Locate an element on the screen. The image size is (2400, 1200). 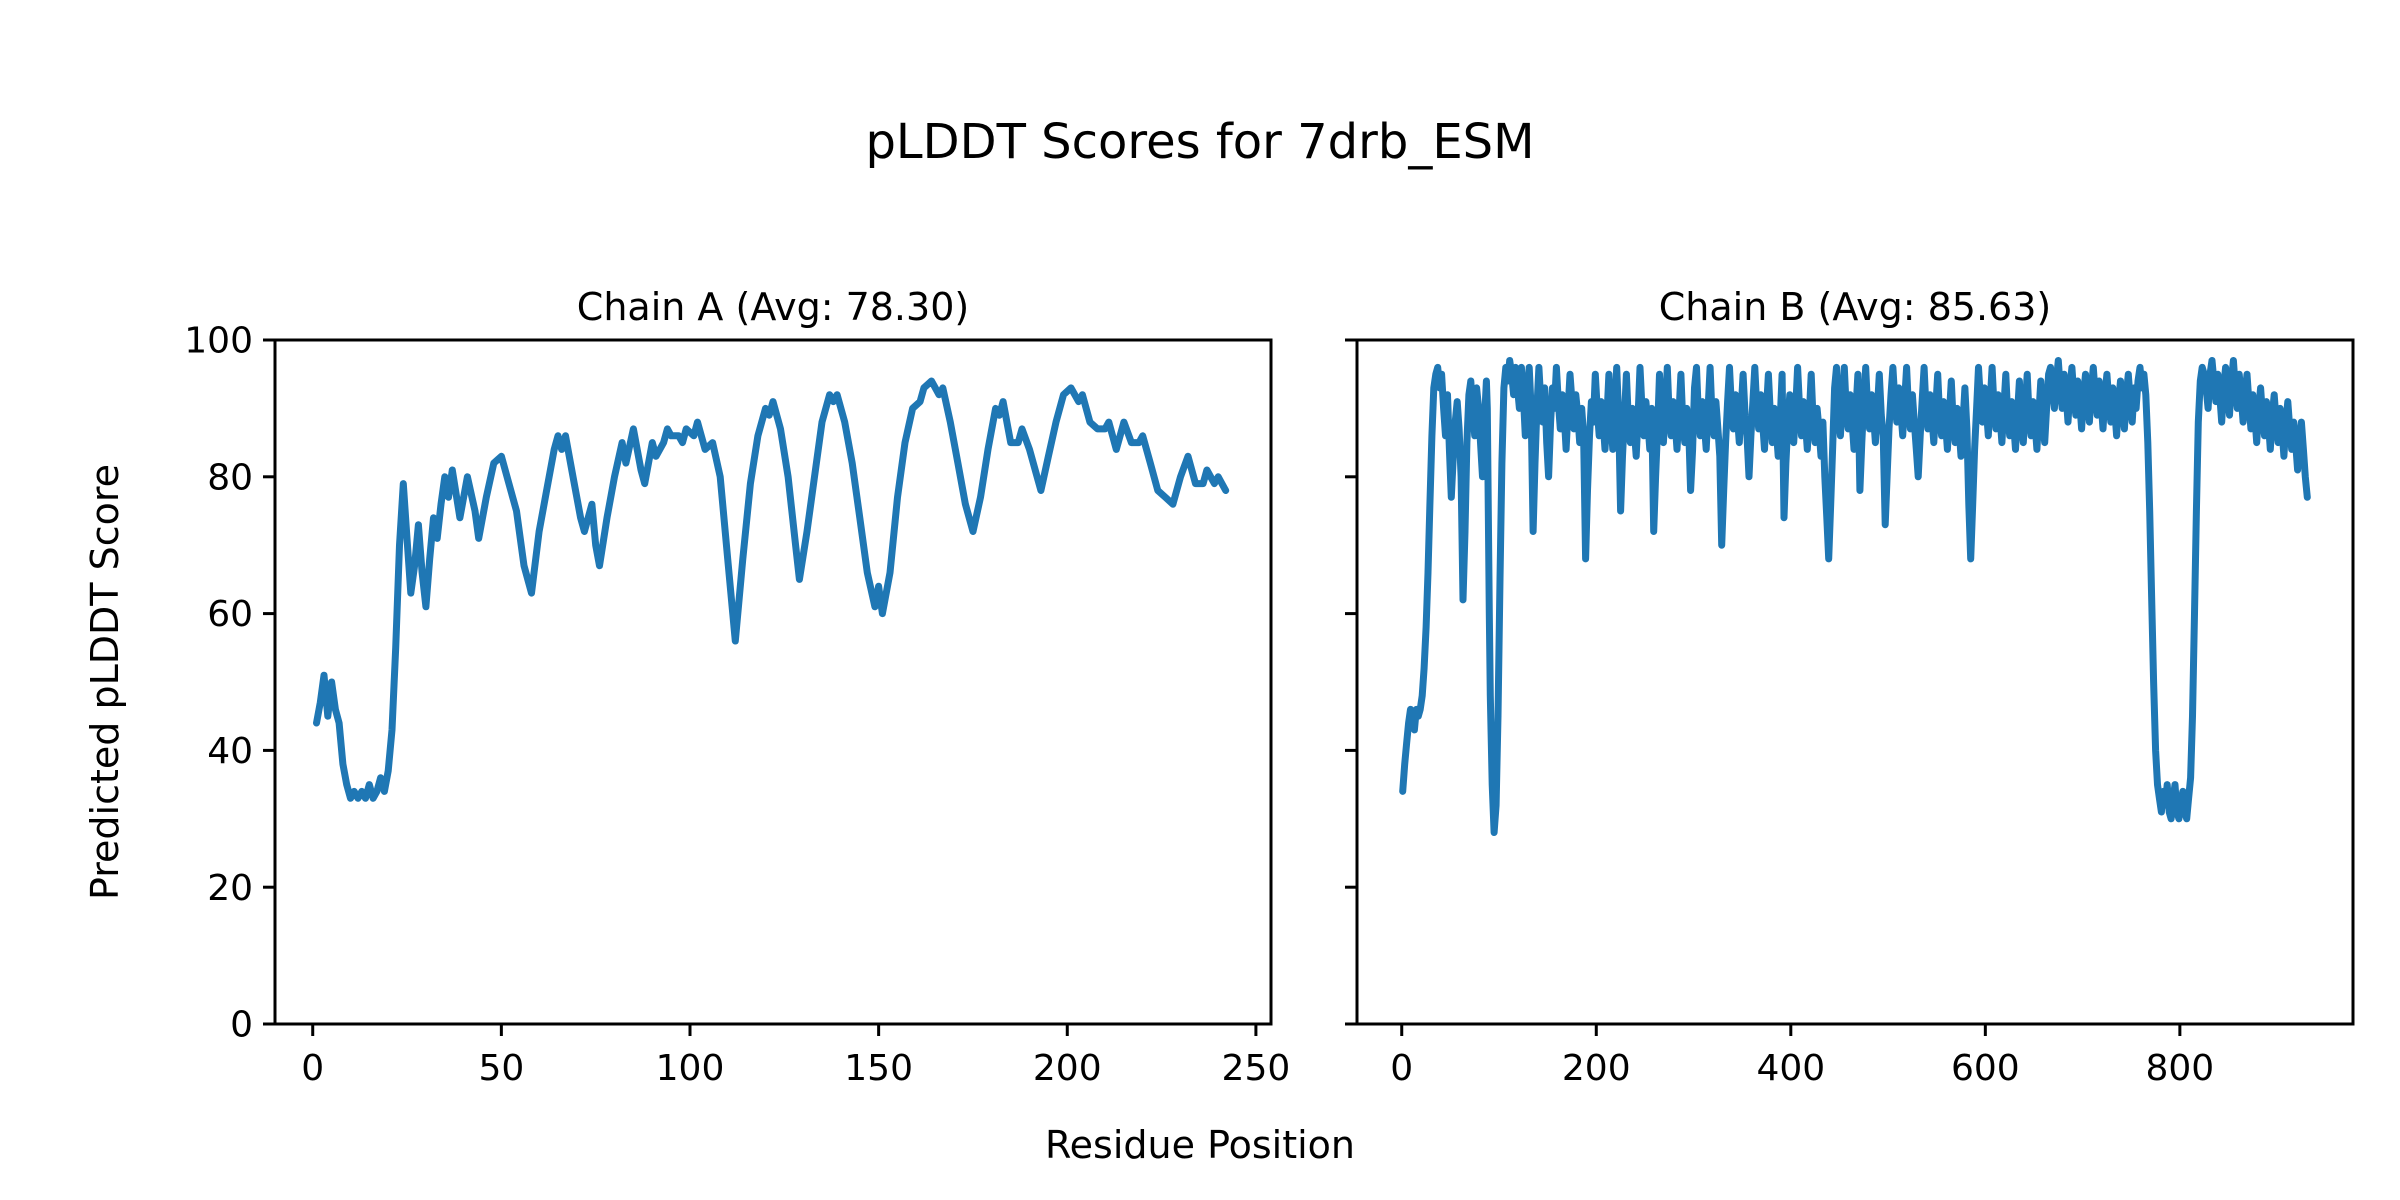
x-tick-label: 400 is located at coordinates (1790, 1068).